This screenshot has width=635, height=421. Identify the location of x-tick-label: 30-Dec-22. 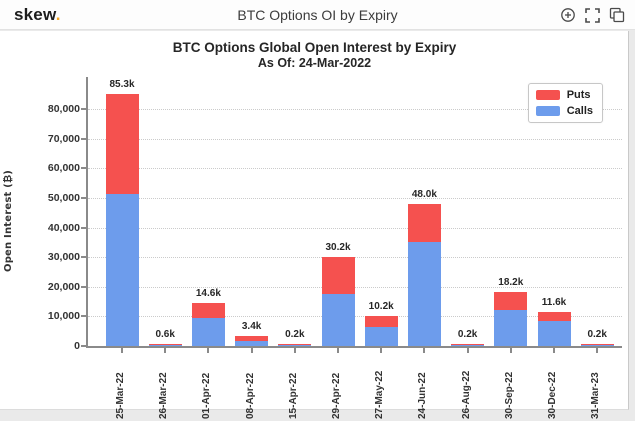
(552, 395).